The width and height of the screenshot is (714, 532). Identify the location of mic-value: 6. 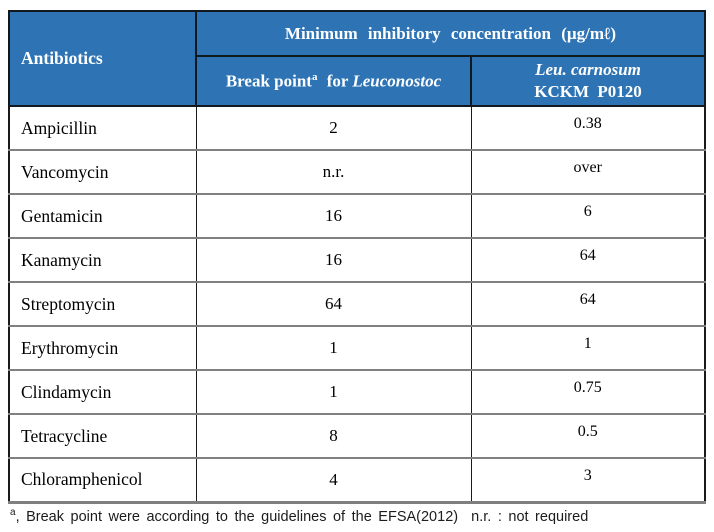
(588, 215).